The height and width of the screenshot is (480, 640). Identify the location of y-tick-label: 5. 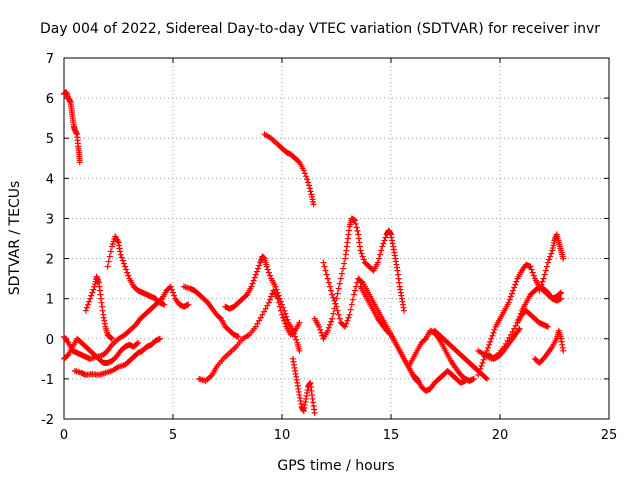
(50, 139).